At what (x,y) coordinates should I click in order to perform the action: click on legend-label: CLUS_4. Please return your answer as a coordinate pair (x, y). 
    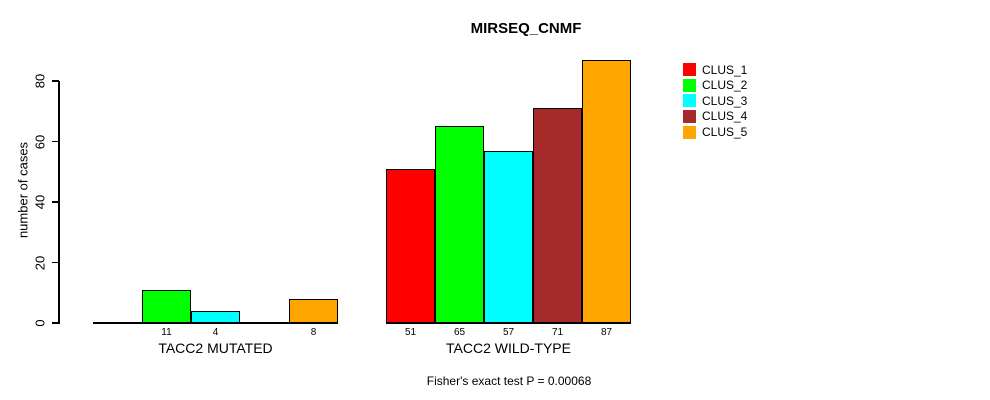
    Looking at the image, I should click on (725, 116).